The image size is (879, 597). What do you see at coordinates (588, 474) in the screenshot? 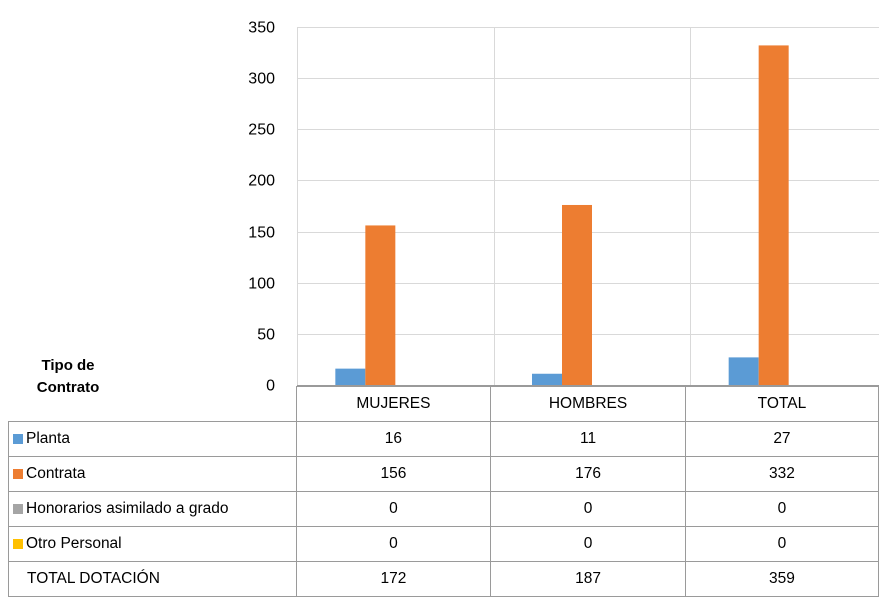
I see `data-label: 176` at bounding box center [588, 474].